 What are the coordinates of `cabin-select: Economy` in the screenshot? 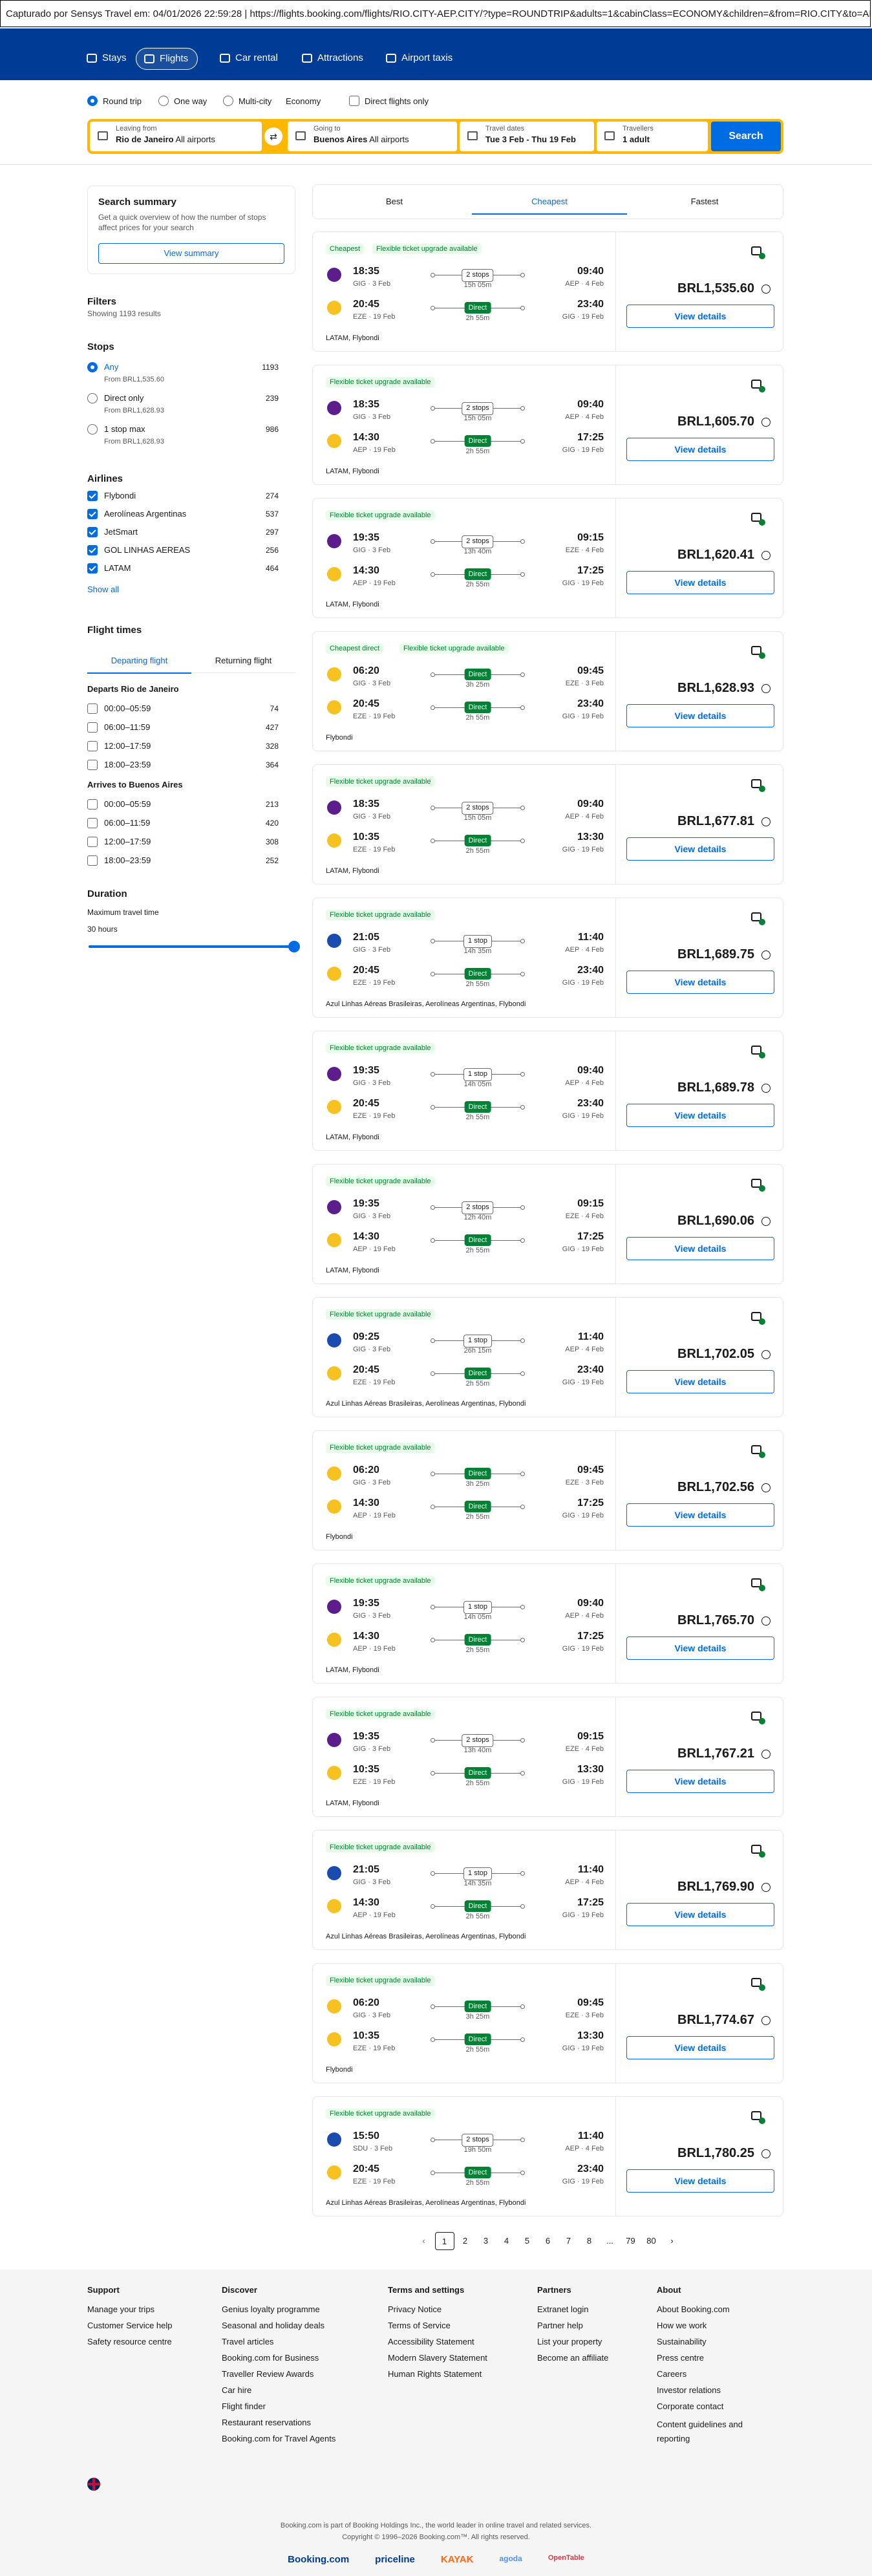 It's located at (303, 101).